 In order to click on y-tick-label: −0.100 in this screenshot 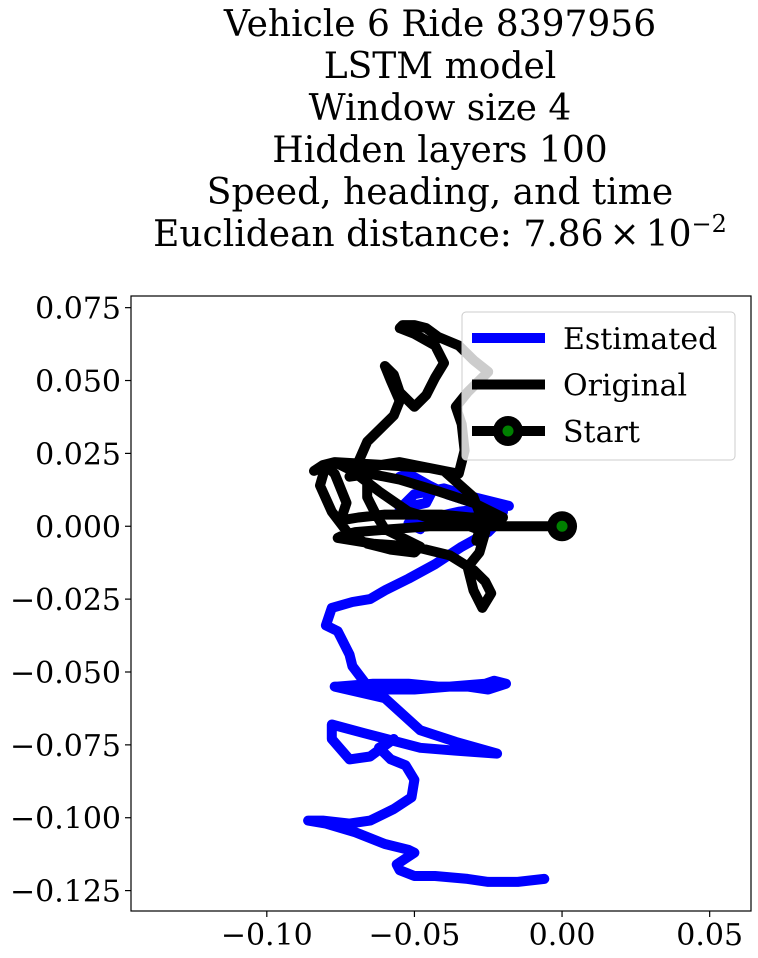, I will do `click(65, 819)`.